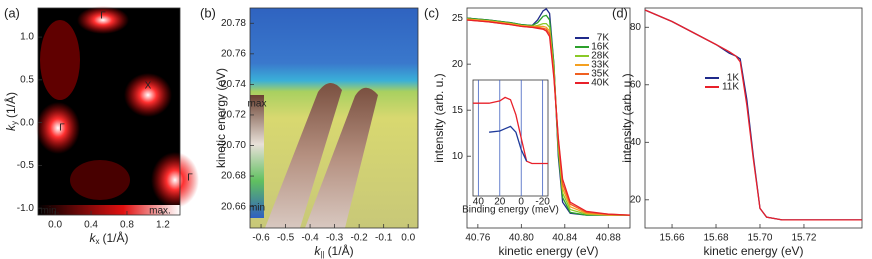 This screenshot has width=872, height=259. Describe the element at coordinates (510, 210) in the screenshot. I see `inset-xlabel: Binding energy (meV)` at that location.